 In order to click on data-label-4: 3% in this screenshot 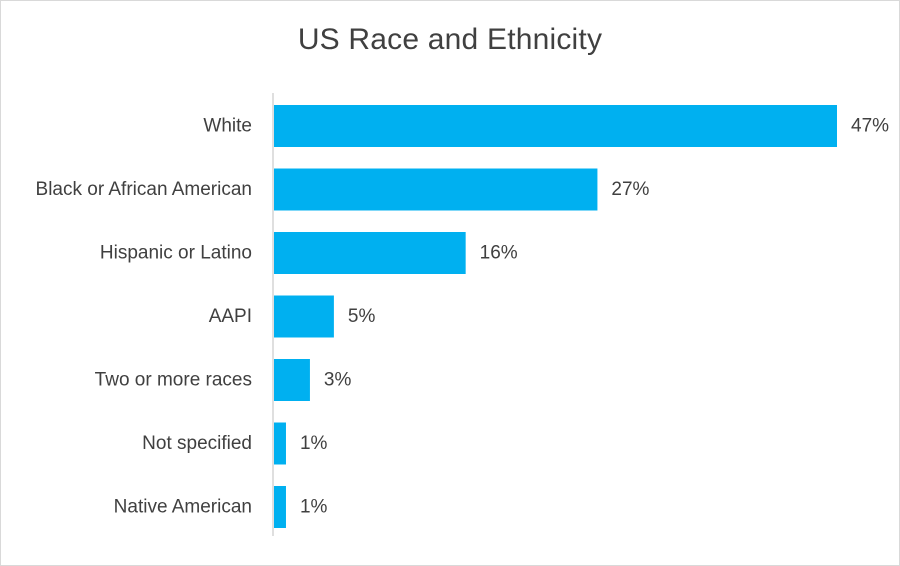, I will do `click(338, 380)`.